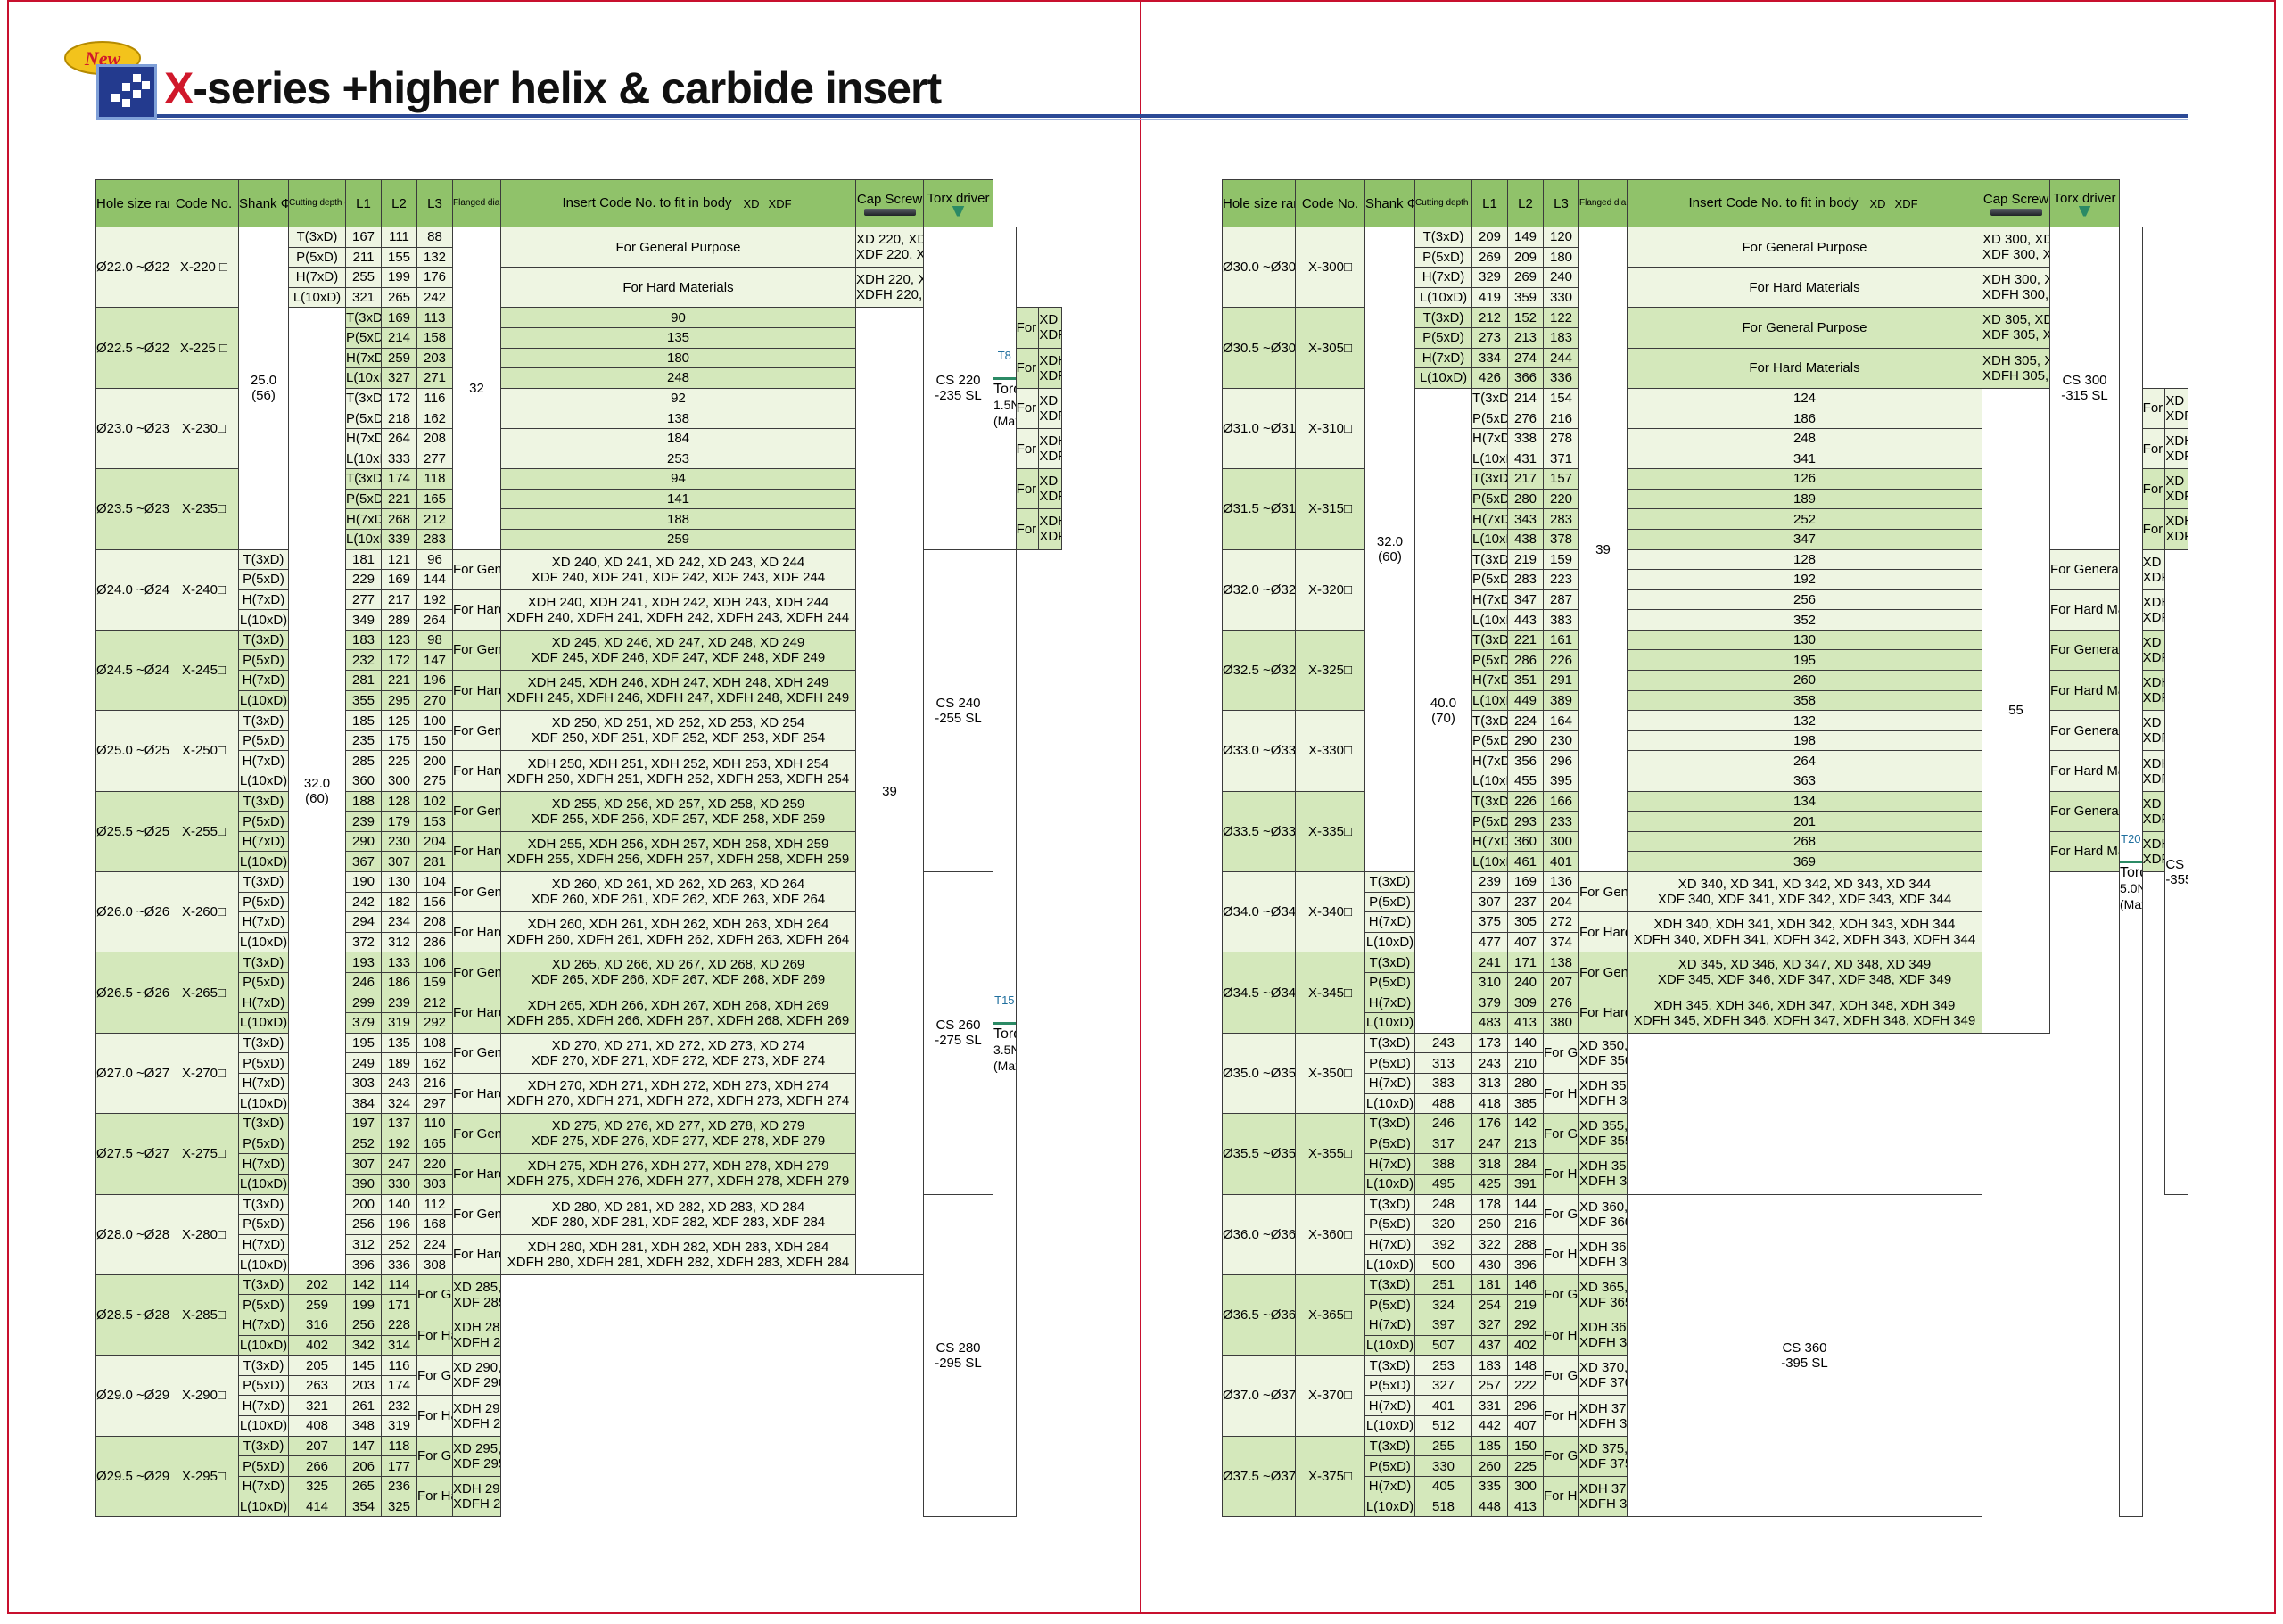  I want to click on l3-value: 153, so click(434, 821).